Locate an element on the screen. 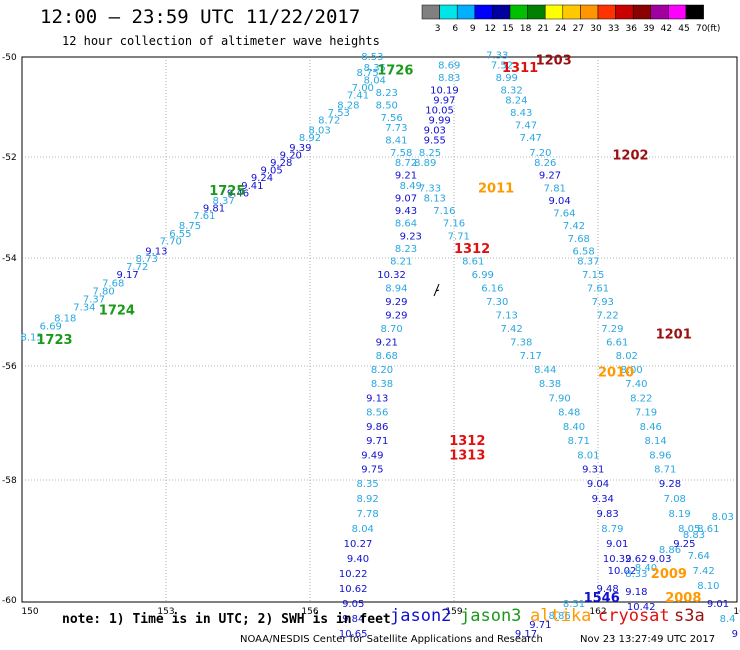  legend-jason3: jason3 is located at coordinates (491, 616).